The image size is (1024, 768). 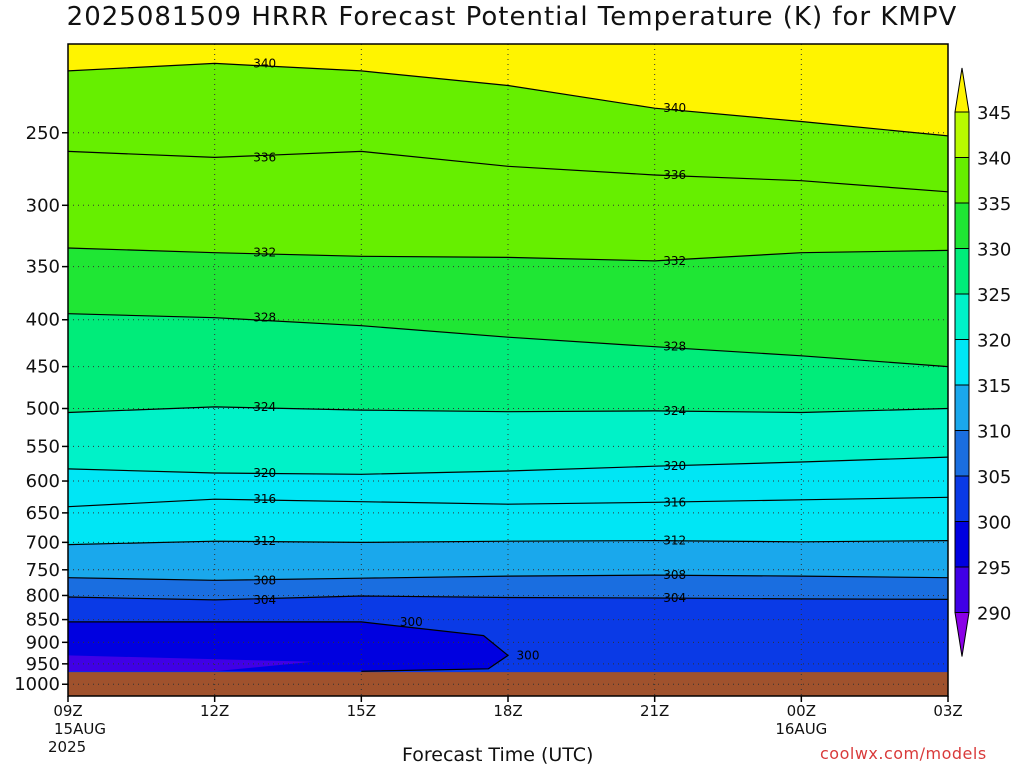 I want to click on colorbar-label-325: 325, so click(x=994, y=295).